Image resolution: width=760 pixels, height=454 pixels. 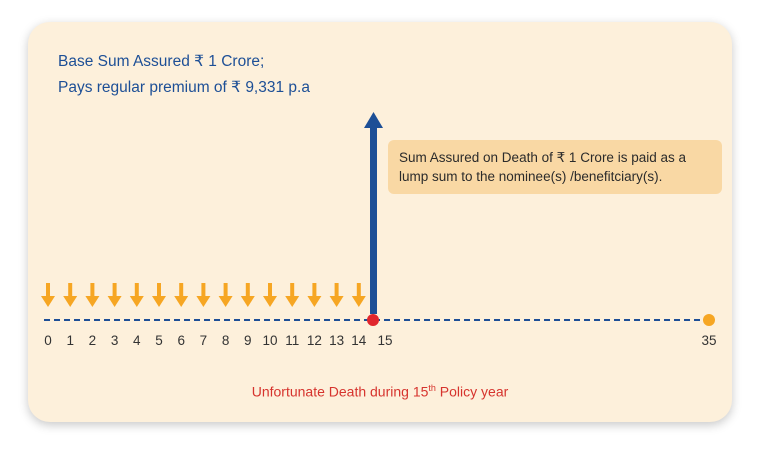 I want to click on tick-label: 3, so click(x=115, y=340).